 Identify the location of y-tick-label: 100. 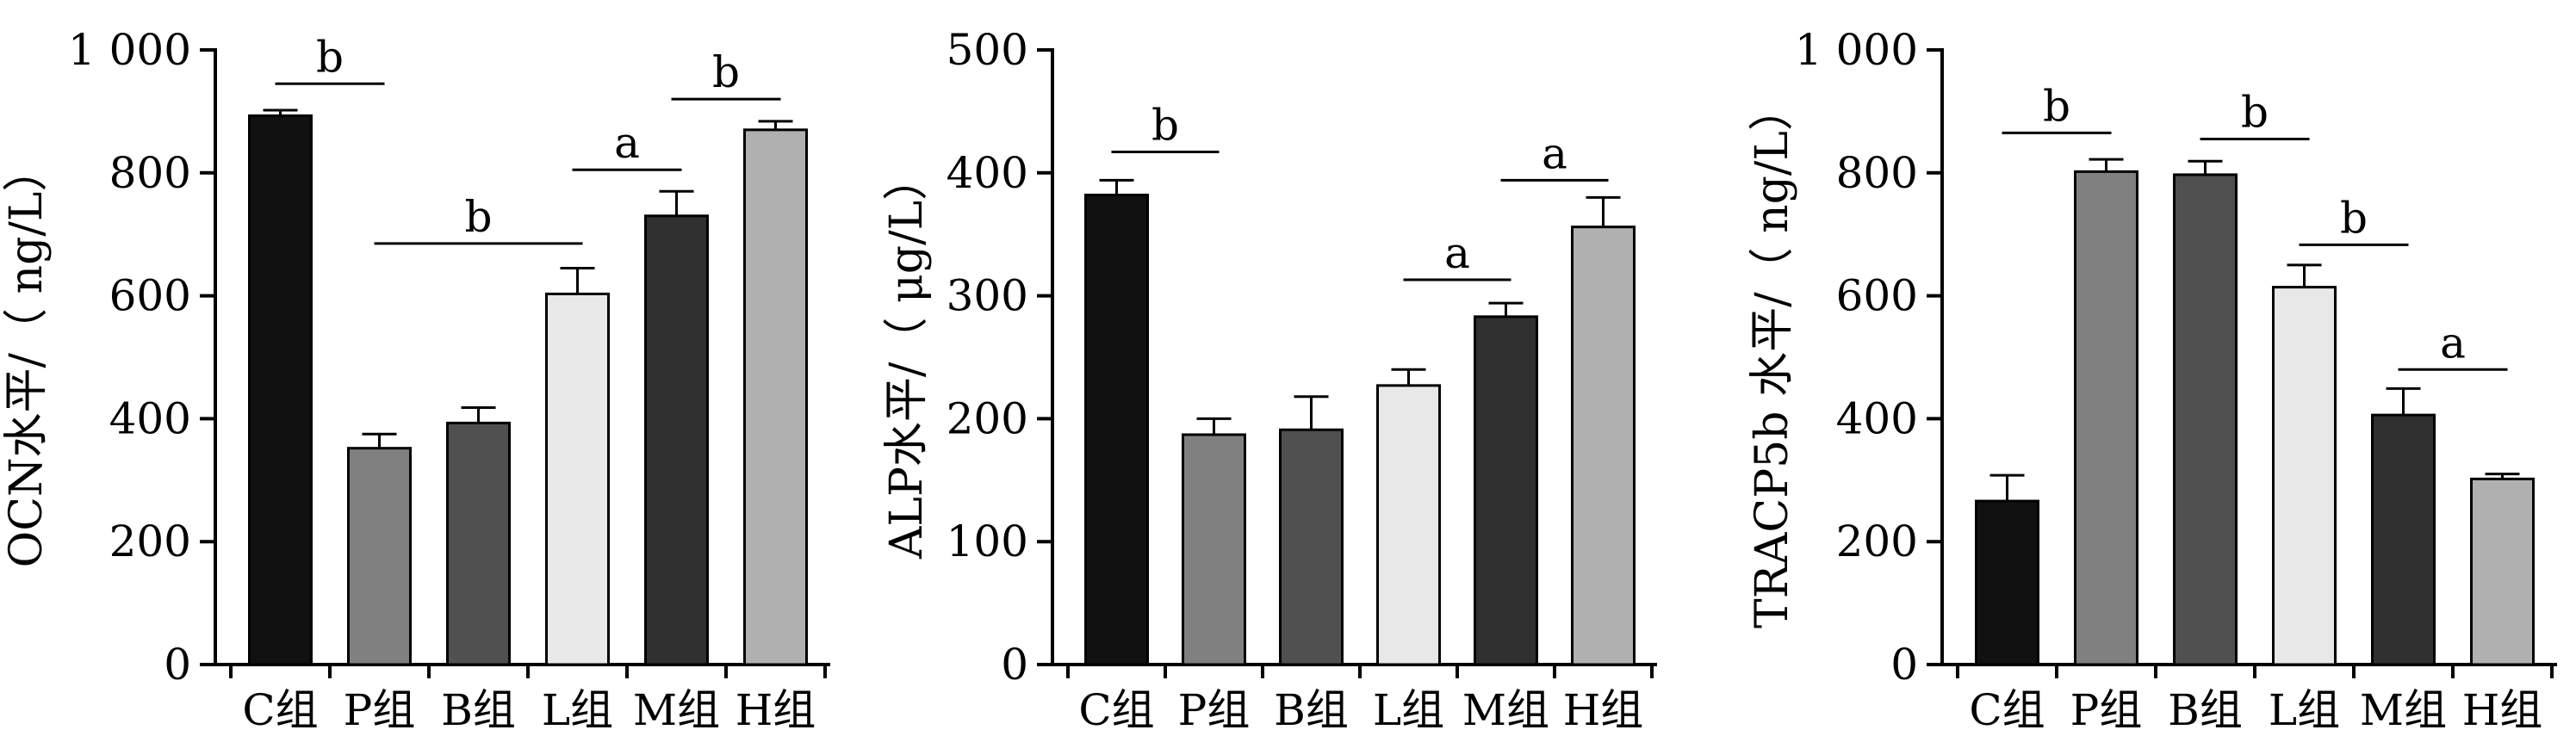
(987, 541).